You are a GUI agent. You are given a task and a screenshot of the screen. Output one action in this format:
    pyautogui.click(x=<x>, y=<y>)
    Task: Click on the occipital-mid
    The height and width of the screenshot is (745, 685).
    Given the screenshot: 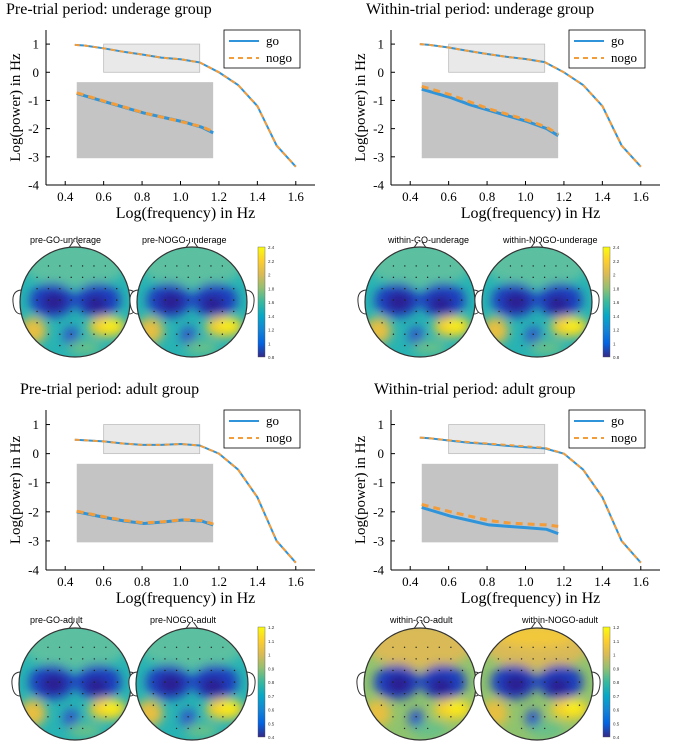 What is the action you would take?
    pyautogui.click(x=84, y=347)
    